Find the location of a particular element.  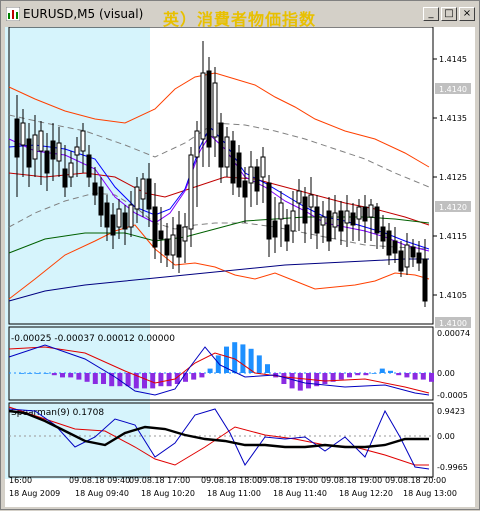

price-label: 1.4105 is located at coordinates (453, 295).